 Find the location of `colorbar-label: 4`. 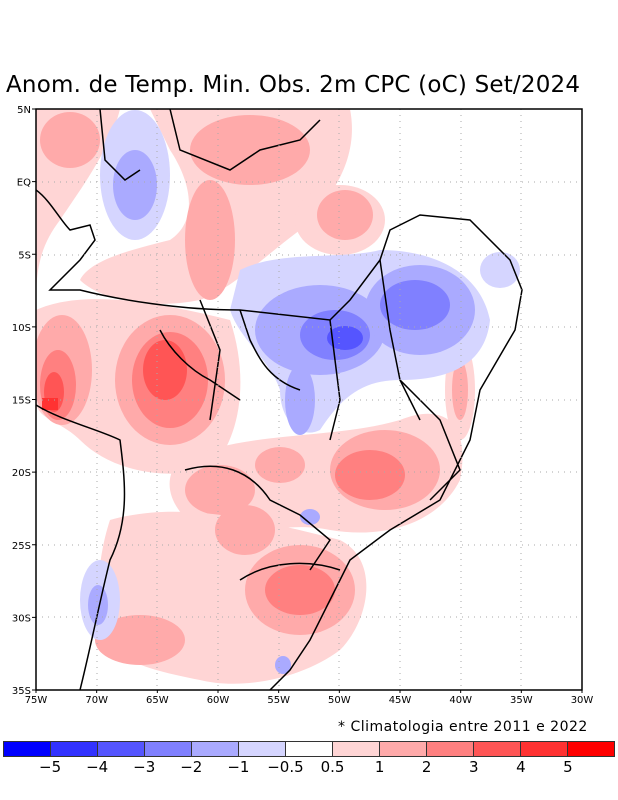

colorbar-label: 4 is located at coordinates (521, 767).